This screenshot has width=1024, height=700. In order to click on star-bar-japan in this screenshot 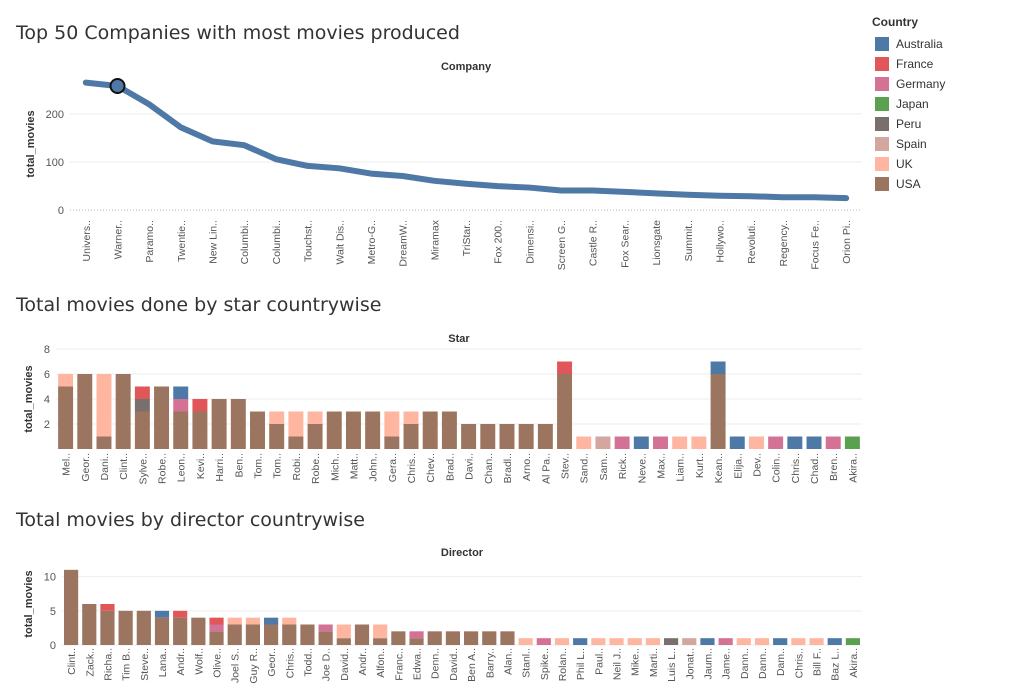, I will do `click(852, 442)`.